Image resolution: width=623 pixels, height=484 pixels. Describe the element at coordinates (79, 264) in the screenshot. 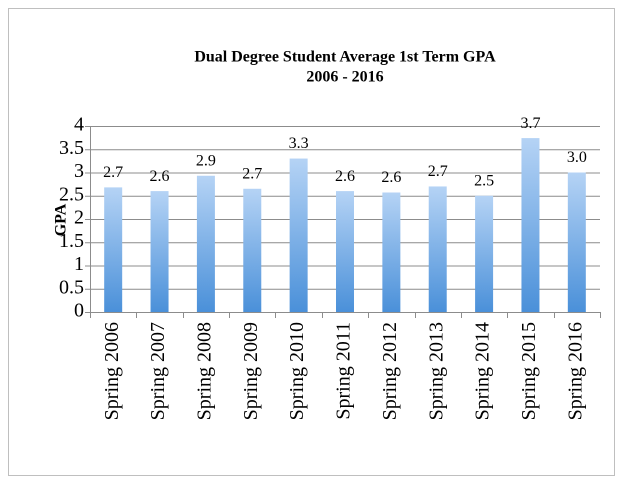

I see `y-tick-label: 1` at that location.